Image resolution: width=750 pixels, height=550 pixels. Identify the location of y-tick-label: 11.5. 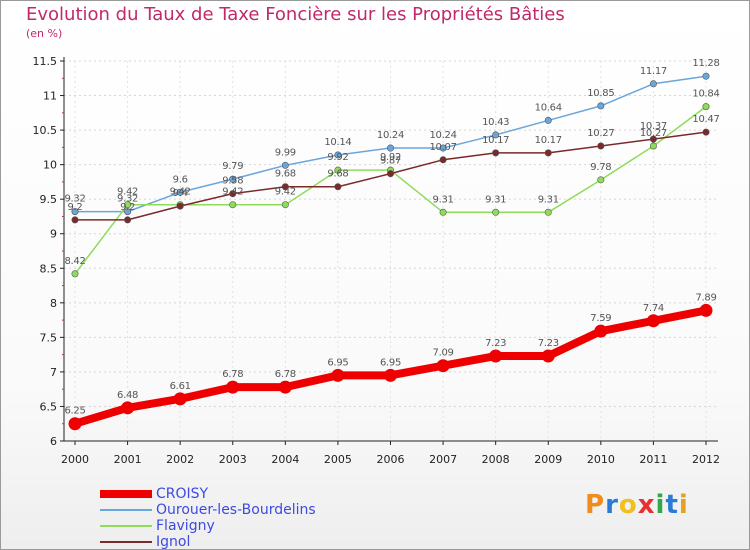
(45, 61).